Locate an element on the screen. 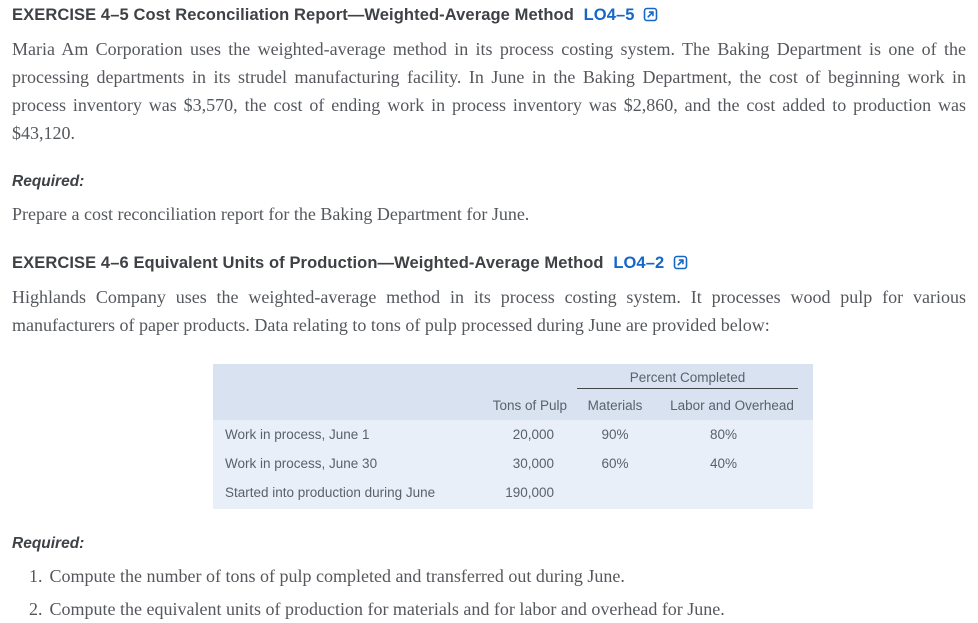 The image size is (978, 623). table-group-header: Percent Completed is located at coordinates (687, 378).